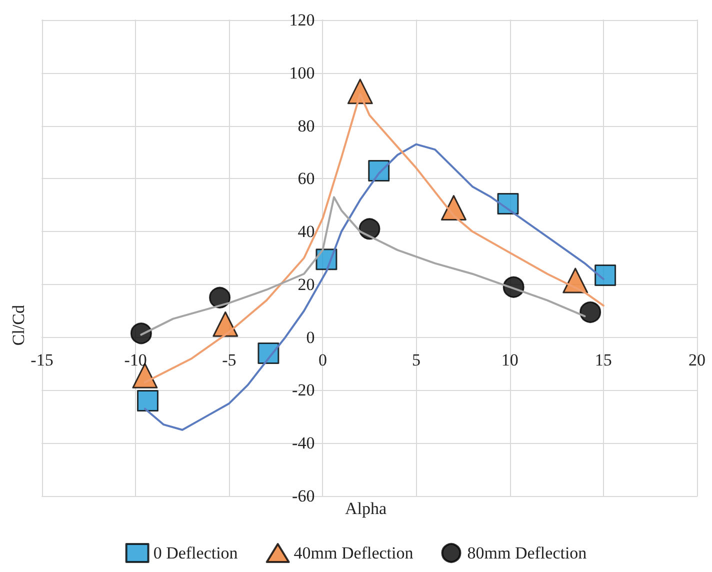 Image resolution: width=712 pixels, height=572 pixels. What do you see at coordinates (303, 496) in the screenshot?
I see `y-tick-label: -60` at bounding box center [303, 496].